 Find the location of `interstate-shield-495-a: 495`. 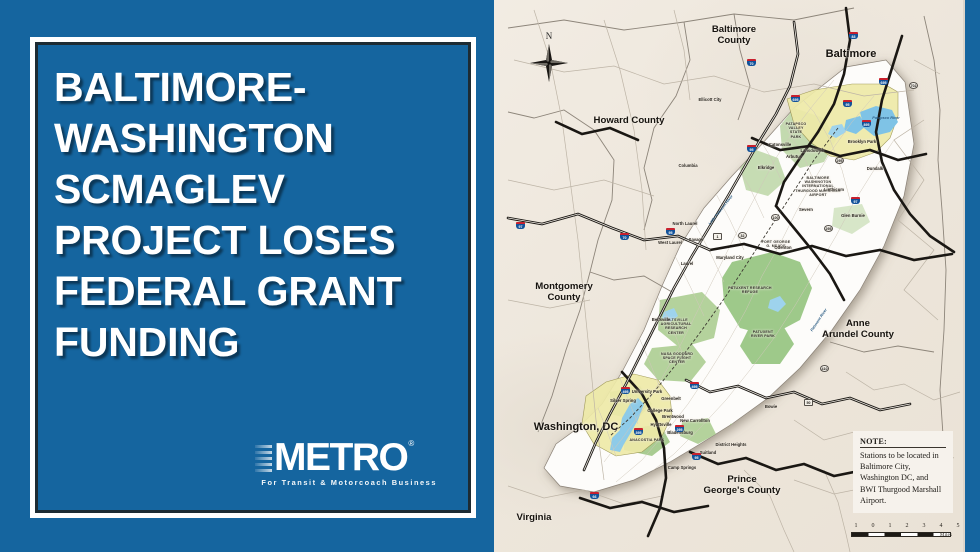

interstate-shield-495-a: 495 is located at coordinates (625, 390).